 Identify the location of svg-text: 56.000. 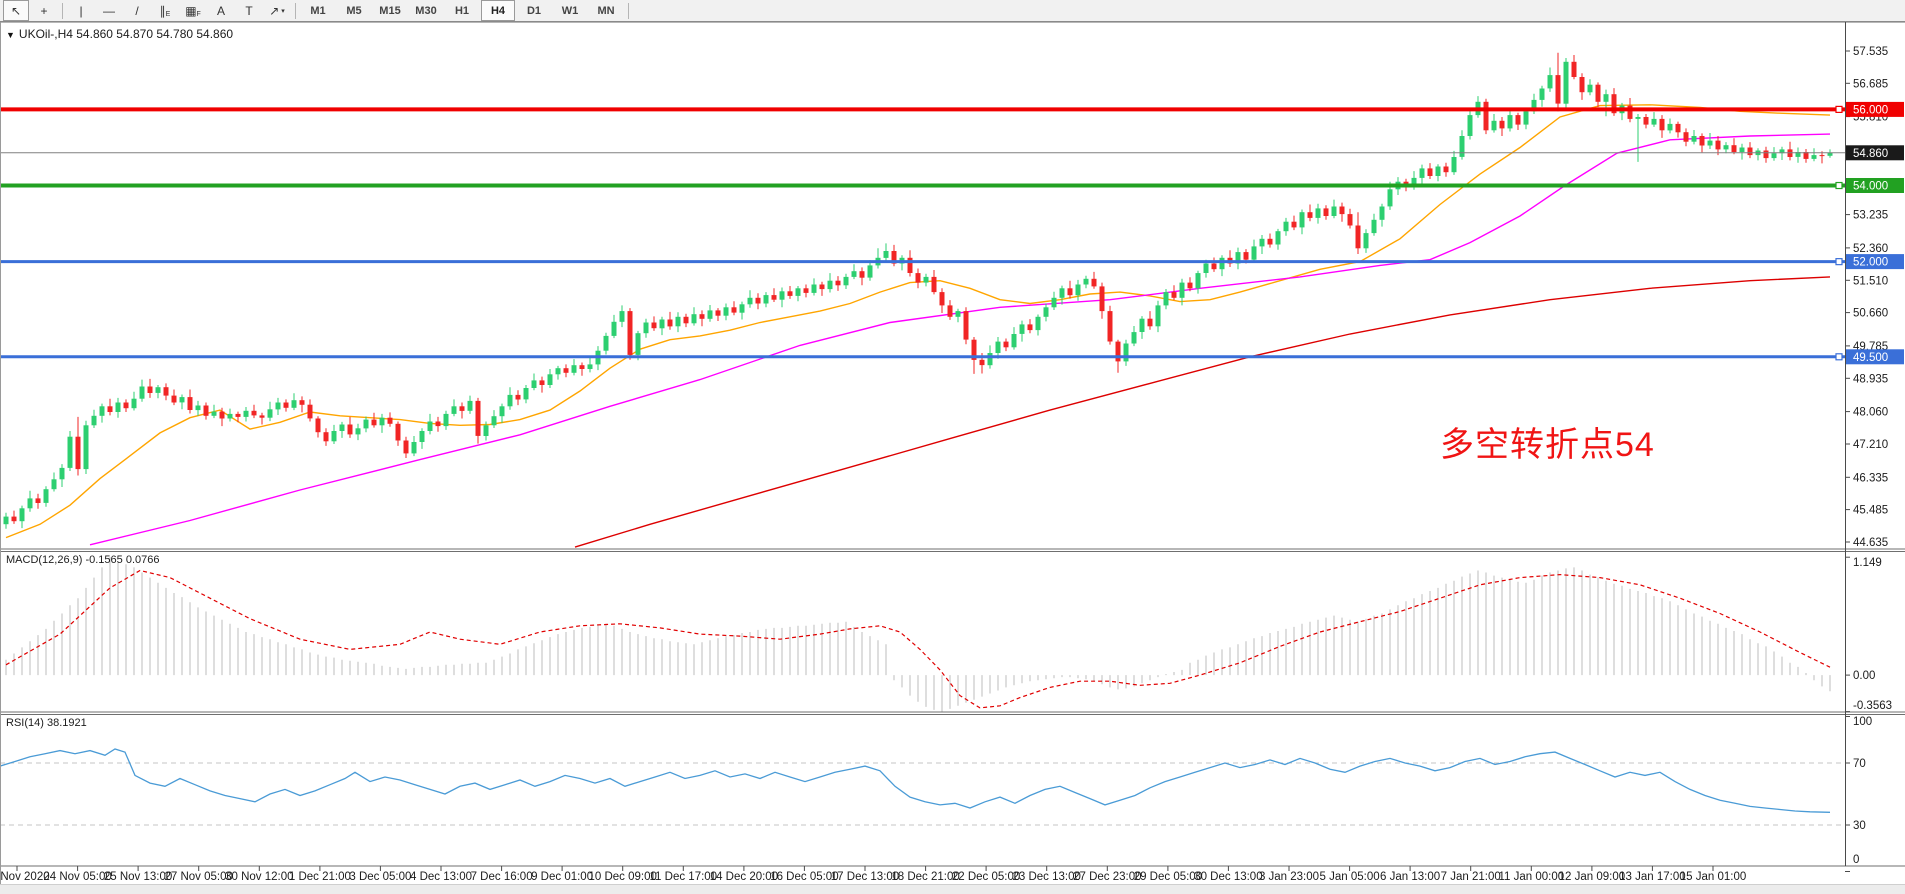
(1870, 110).